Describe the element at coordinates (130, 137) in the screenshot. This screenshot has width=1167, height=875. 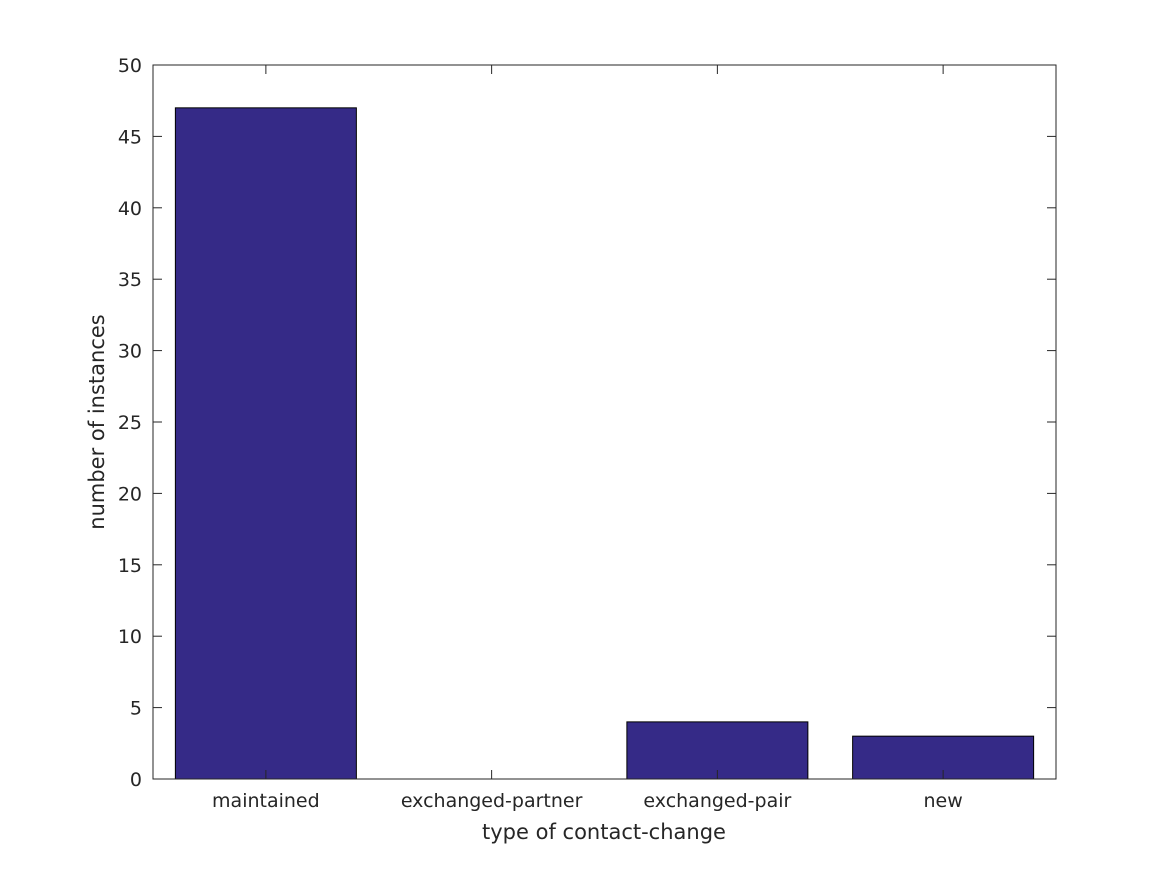
I see `y-tick-label: 45` at that location.